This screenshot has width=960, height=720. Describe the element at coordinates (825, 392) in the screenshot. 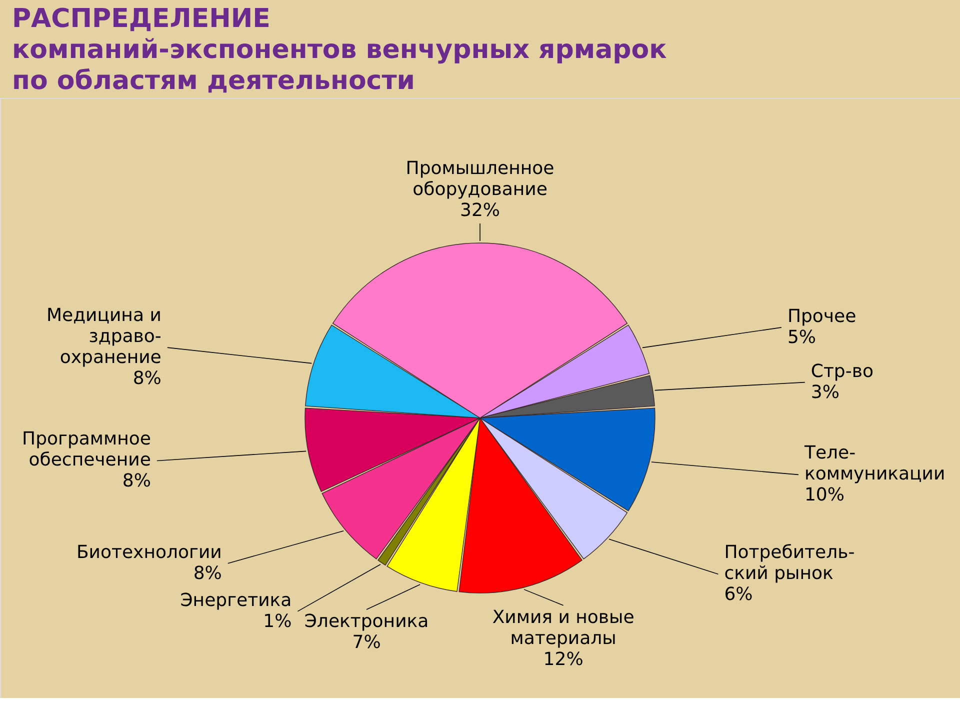

I see `data-label: 3%` at that location.